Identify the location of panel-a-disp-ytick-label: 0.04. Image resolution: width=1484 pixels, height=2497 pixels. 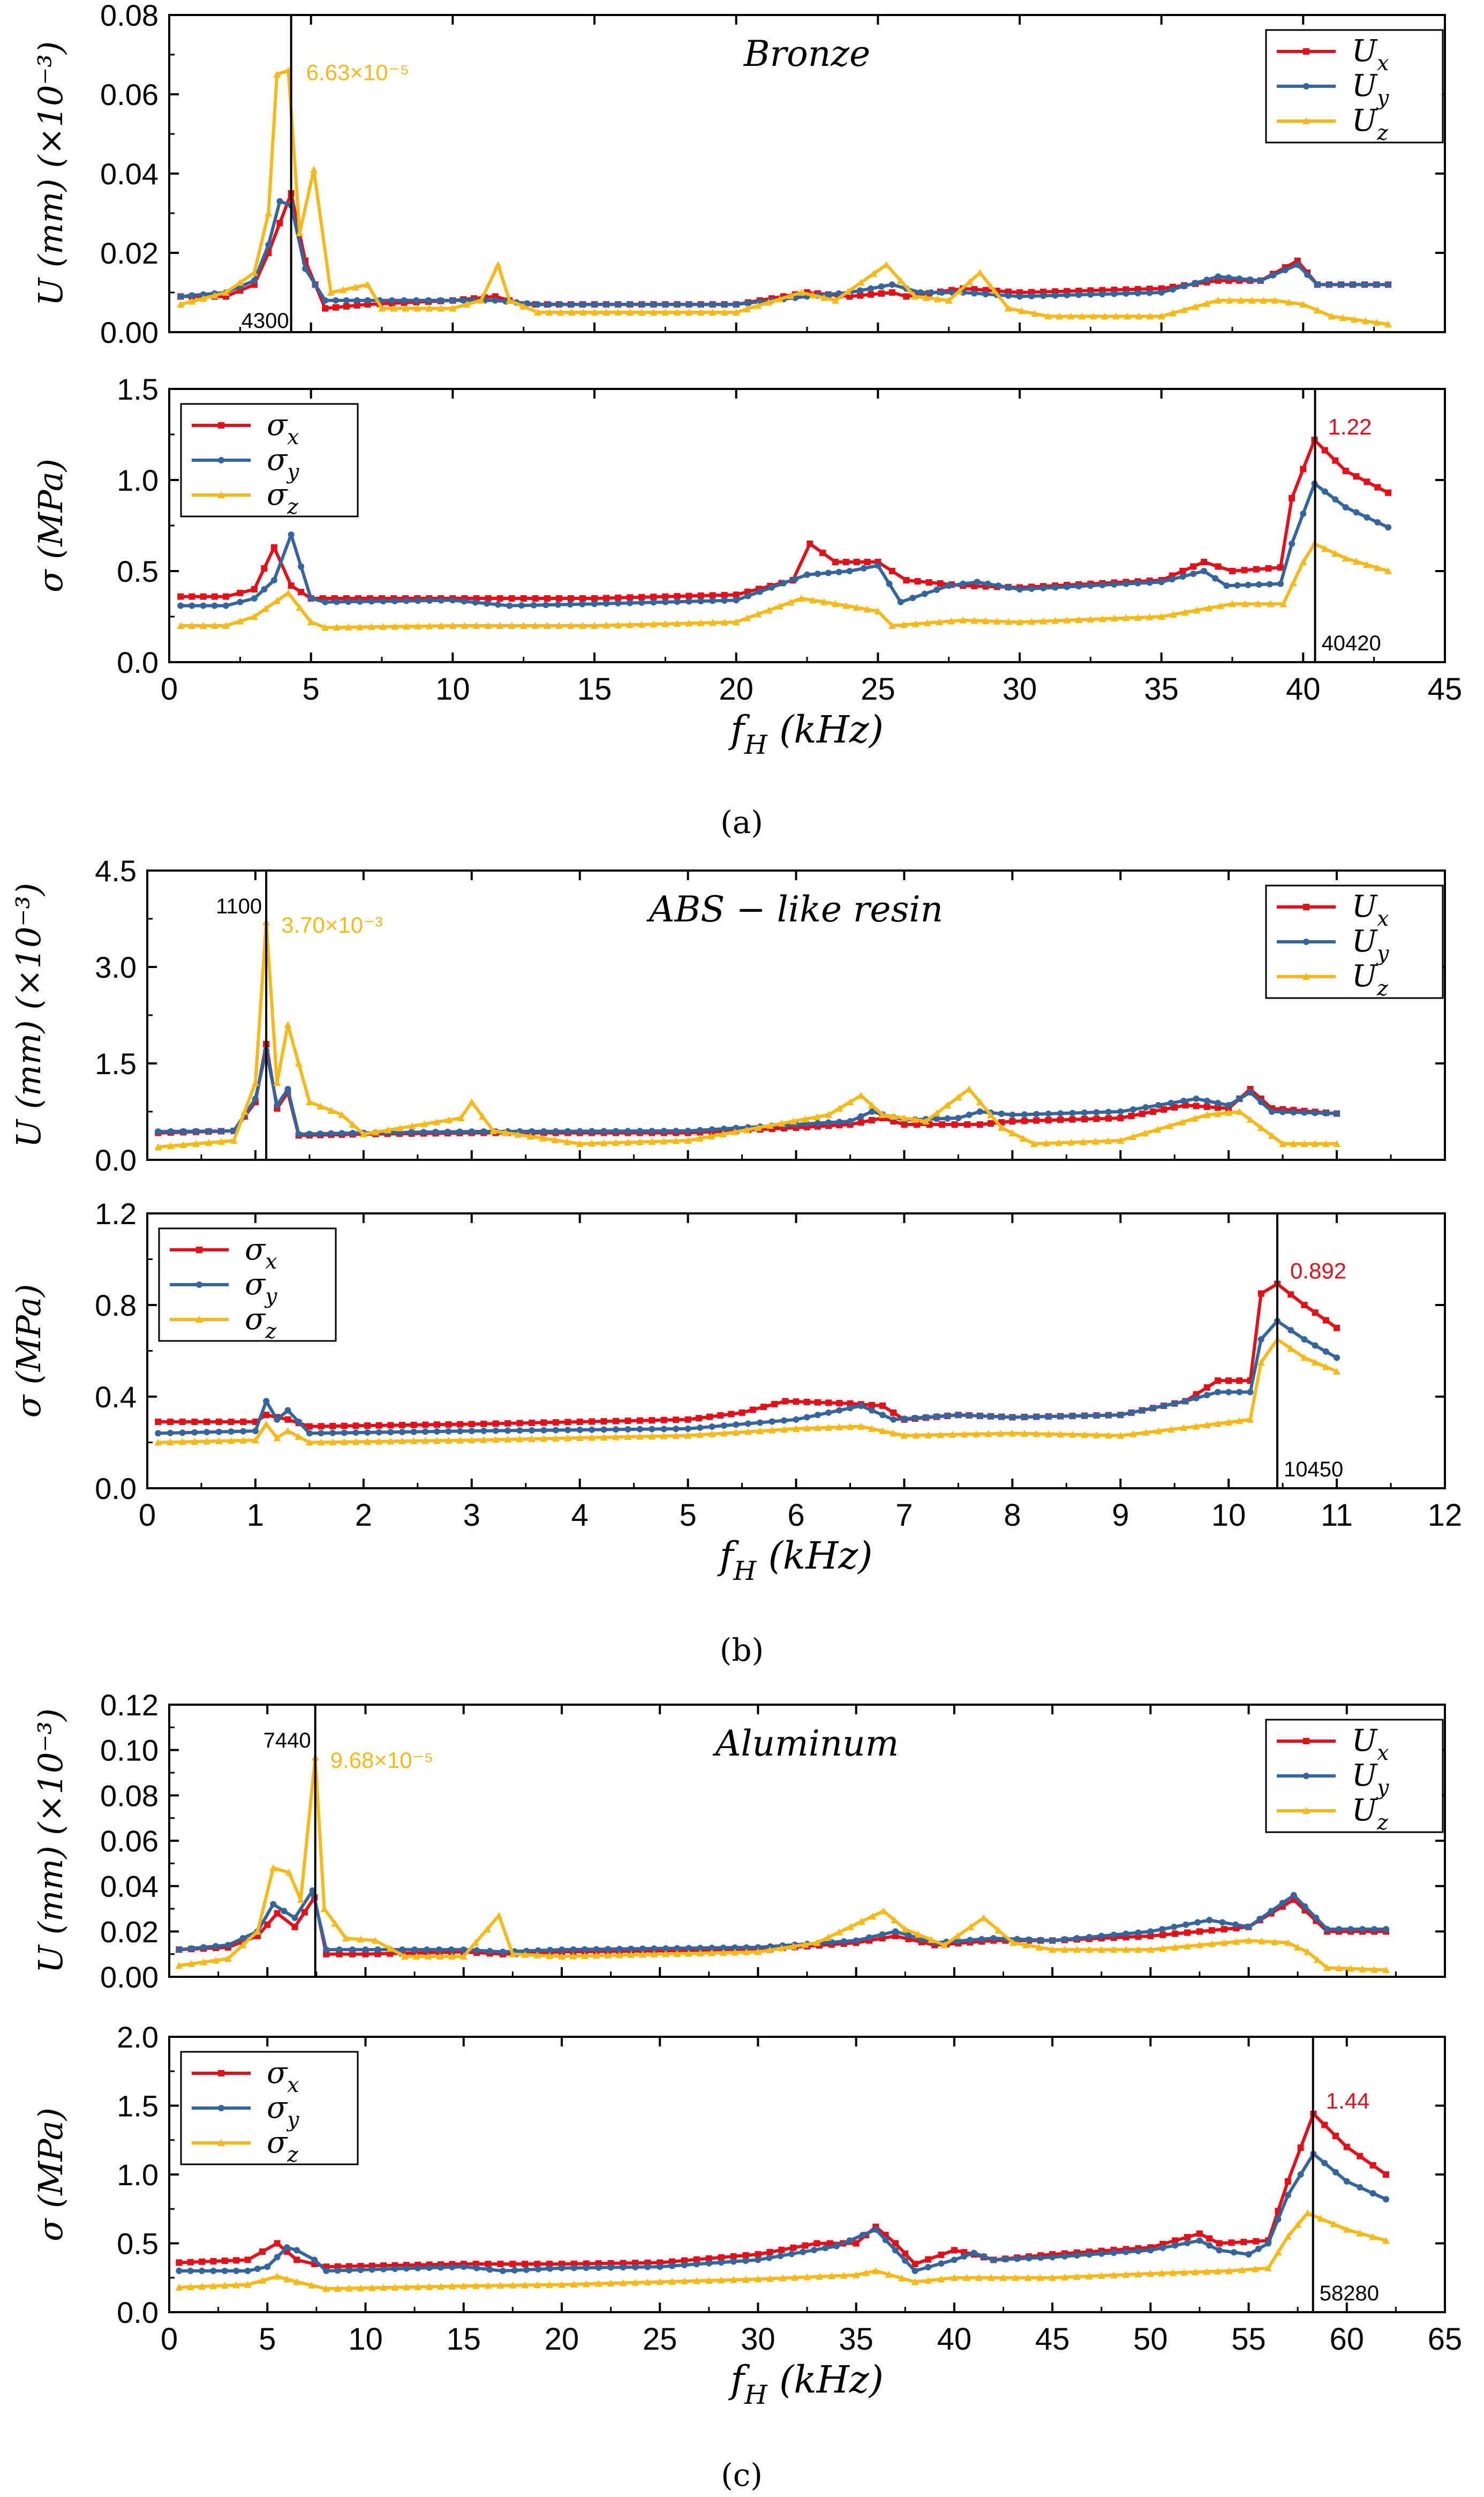
(129, 174).